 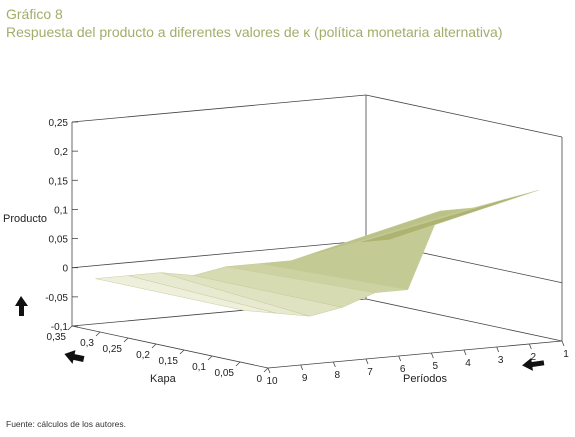 I want to click on source-note: Fuente: cálculos de los autores., so click(x=66, y=424).